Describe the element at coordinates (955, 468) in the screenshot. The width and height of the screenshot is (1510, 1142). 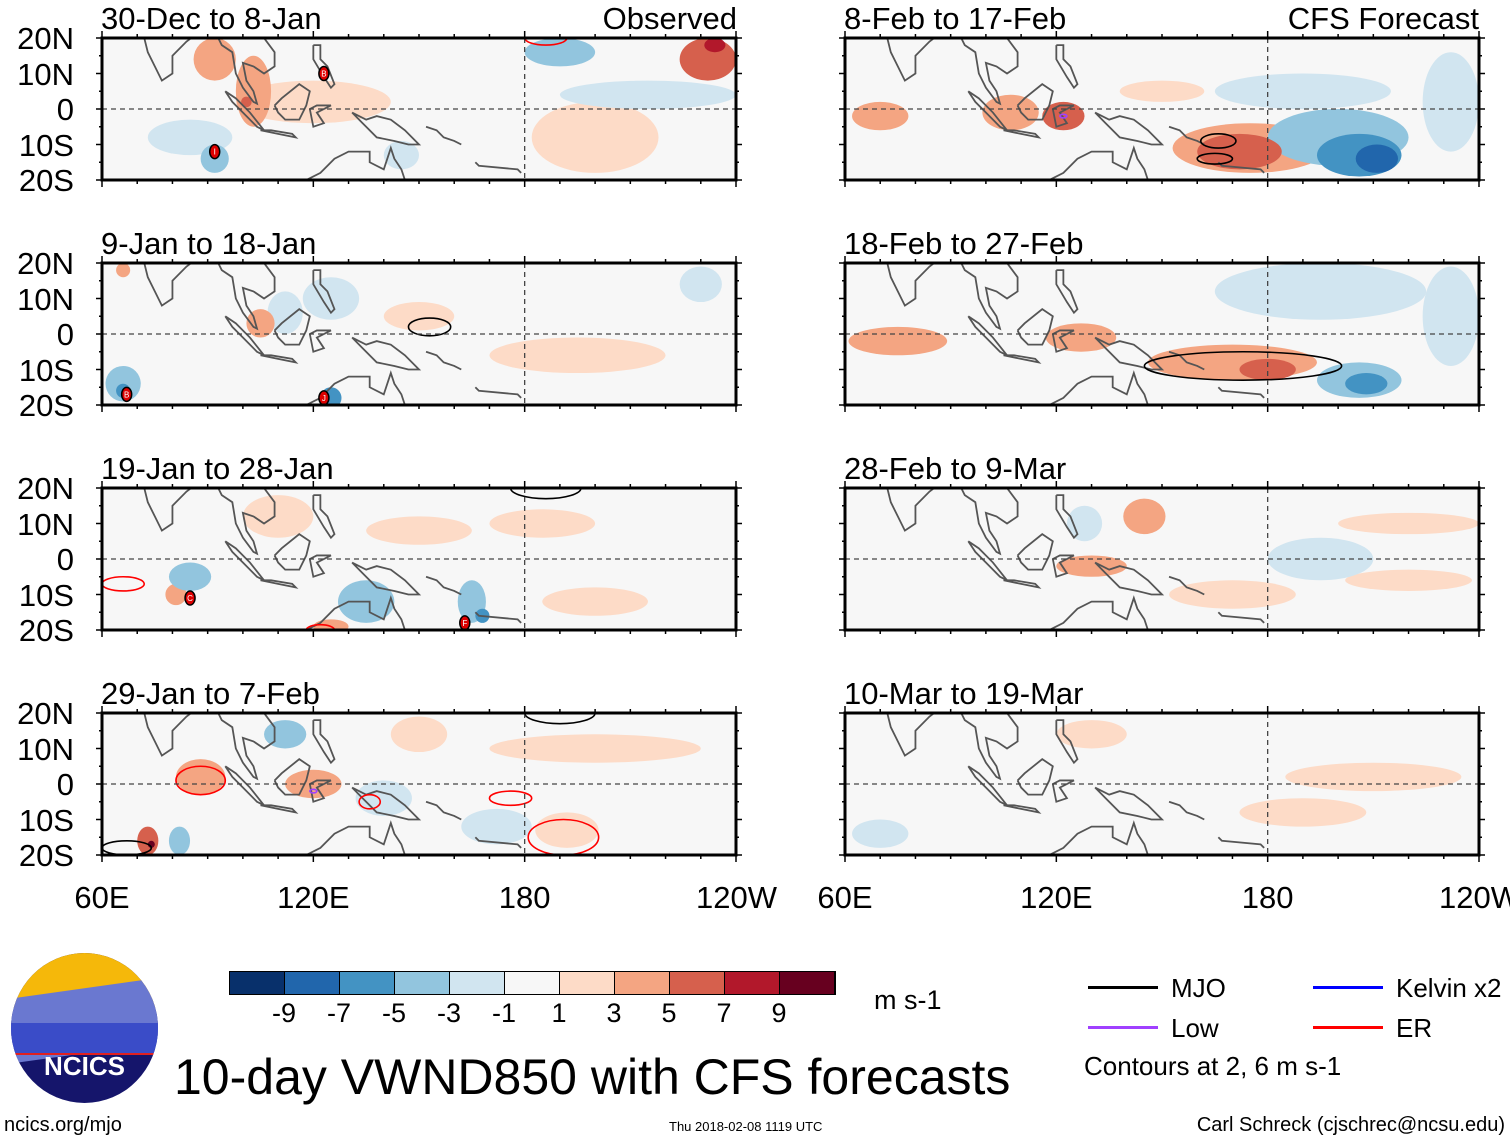
I see `panel-title: 28-Feb to 9-Mar` at that location.